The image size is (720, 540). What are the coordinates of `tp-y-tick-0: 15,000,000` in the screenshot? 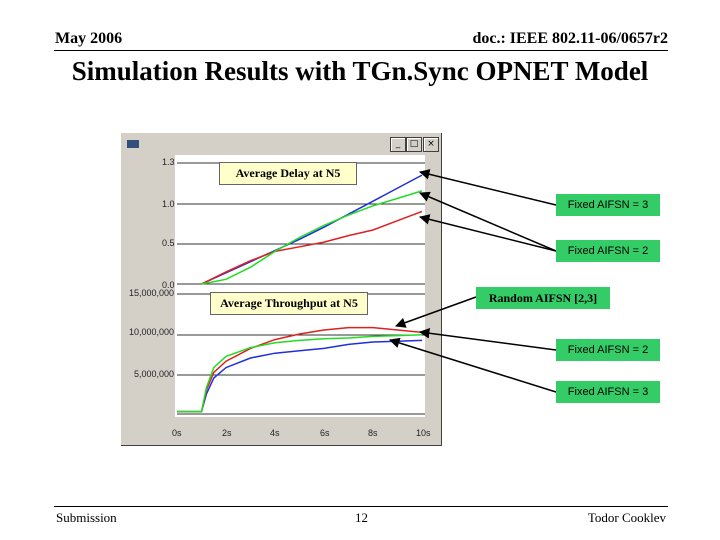 It's located at (151, 293).